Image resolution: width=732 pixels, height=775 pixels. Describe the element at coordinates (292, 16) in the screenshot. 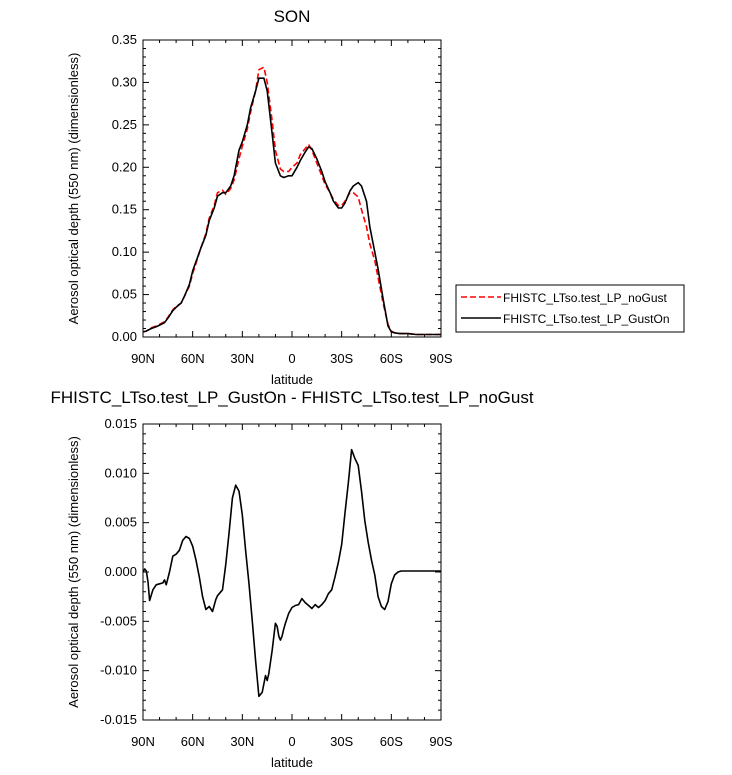

I see `top-chart-title: SON` at that location.